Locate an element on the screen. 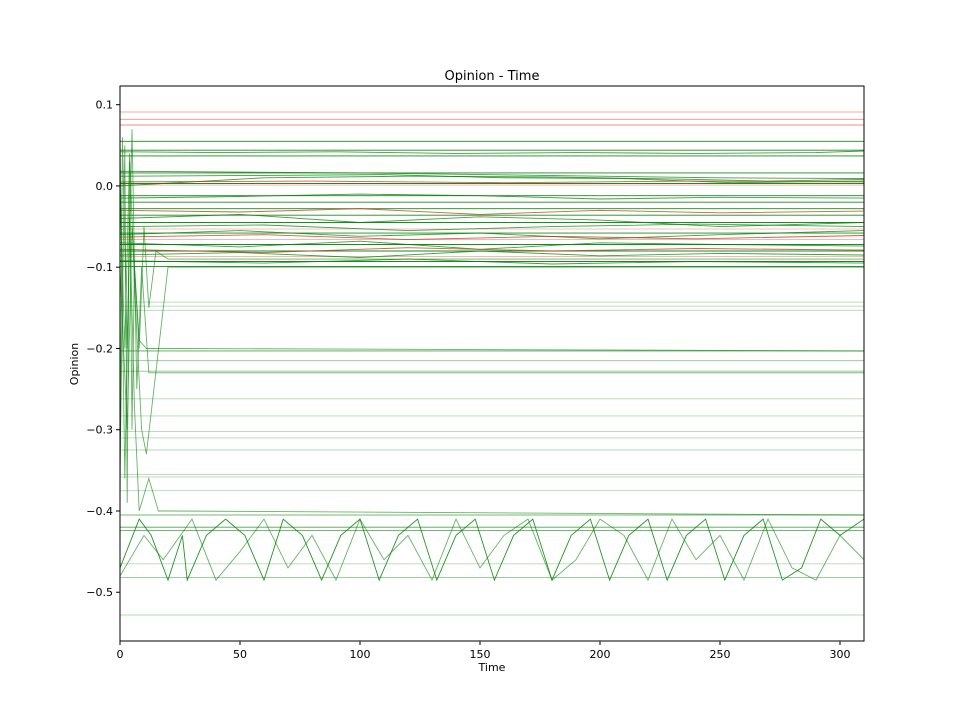  x-tick-label-5: 250 is located at coordinates (720, 654).